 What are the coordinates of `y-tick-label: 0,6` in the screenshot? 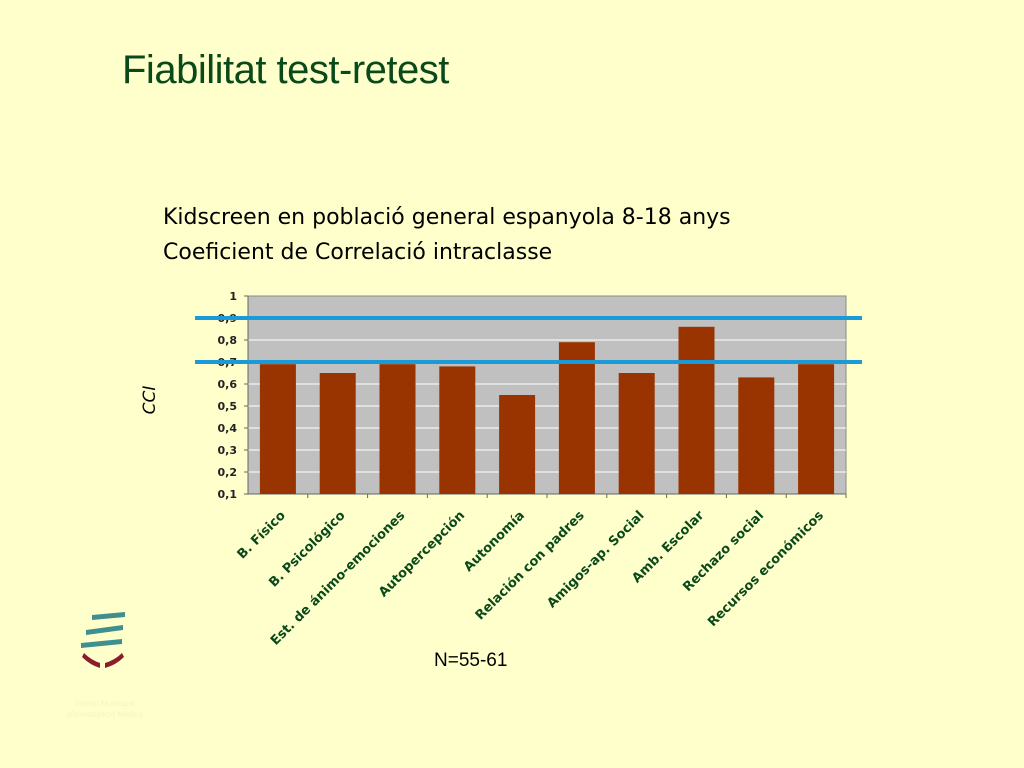 It's located at (228, 384).